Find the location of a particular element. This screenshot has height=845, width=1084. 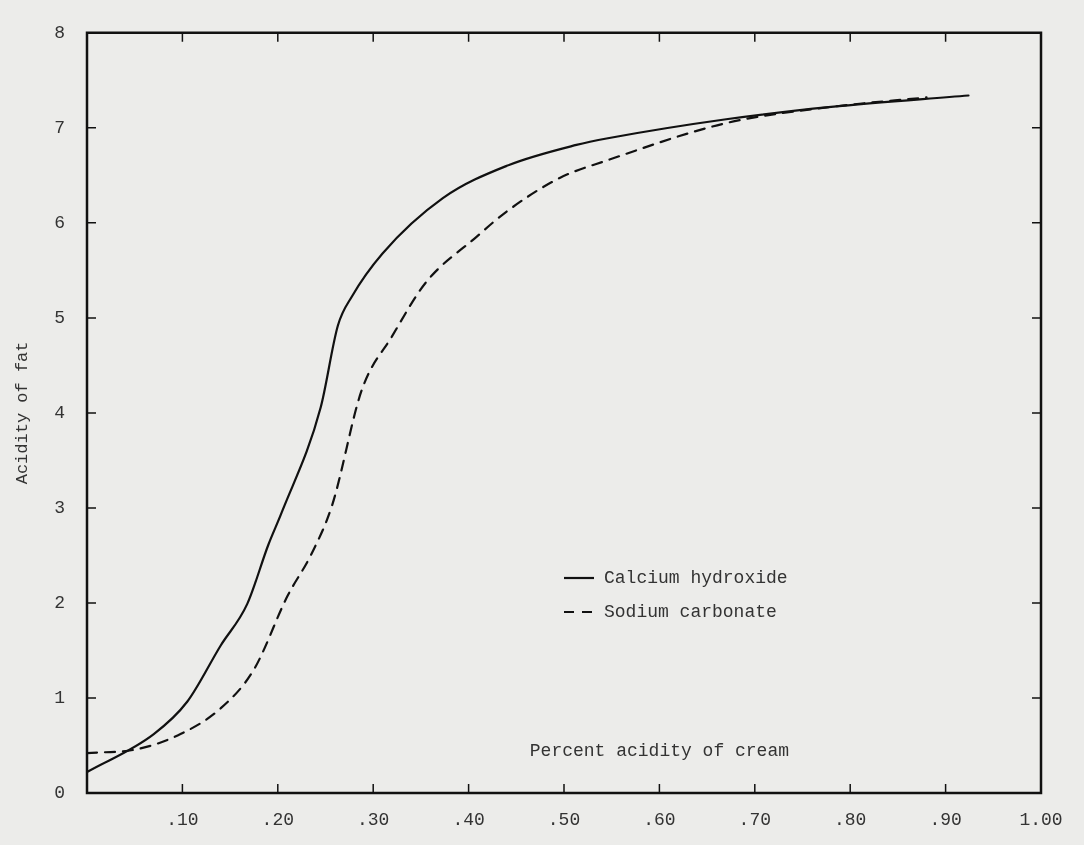

x-tick-label: .70 is located at coordinates (754, 819).